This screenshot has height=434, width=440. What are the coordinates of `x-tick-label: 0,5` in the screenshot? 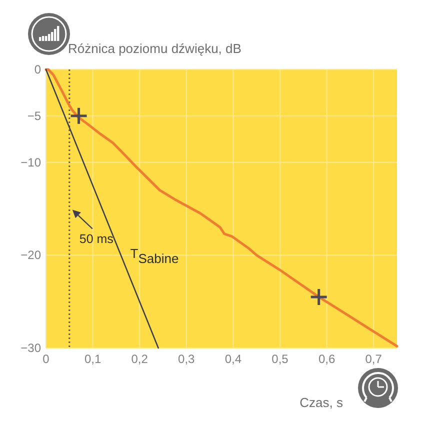 It's located at (280, 359).